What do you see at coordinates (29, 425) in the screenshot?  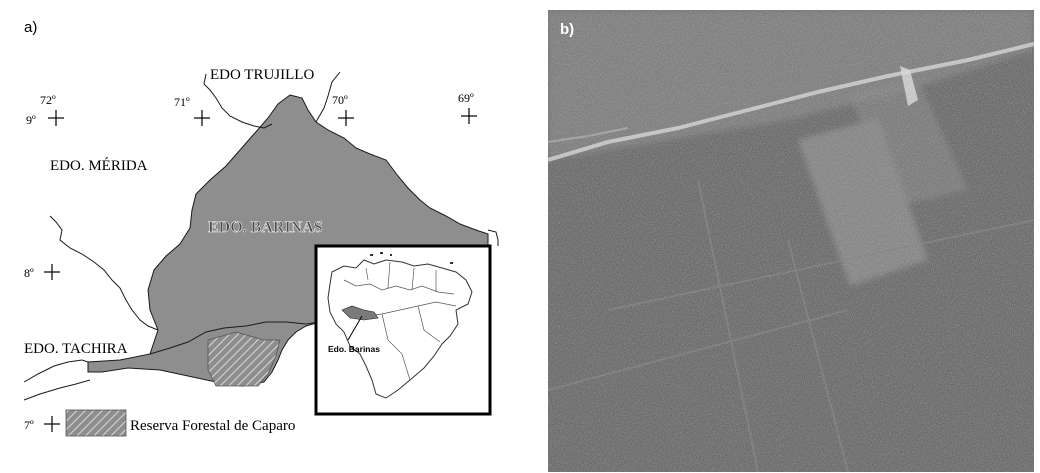 I see `lat-7-label: 7º` at bounding box center [29, 425].